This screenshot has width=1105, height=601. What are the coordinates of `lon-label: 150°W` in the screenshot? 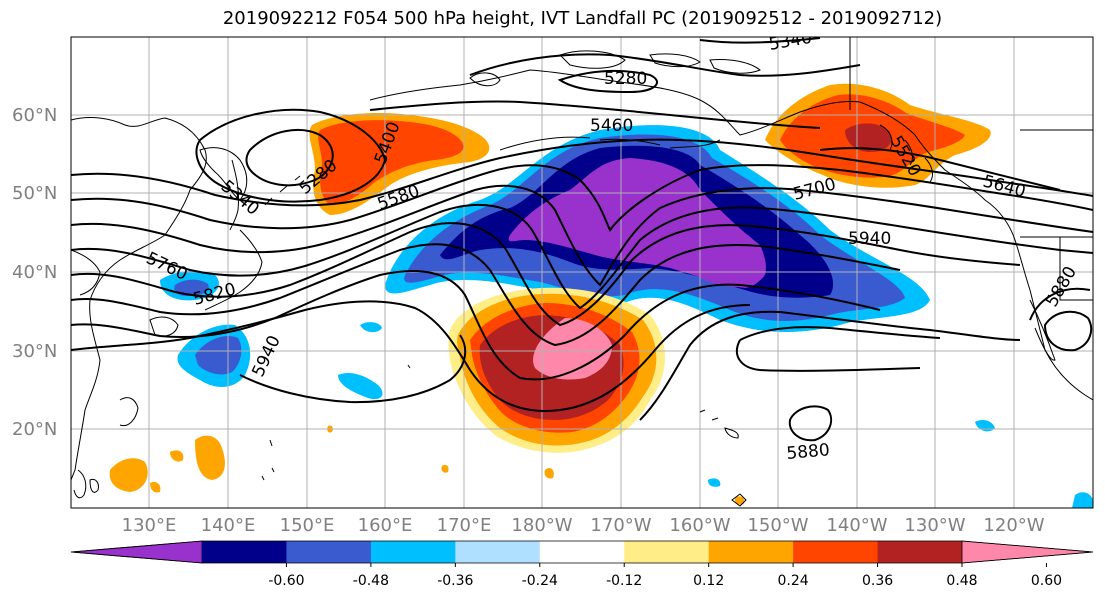 It's located at (777, 525).